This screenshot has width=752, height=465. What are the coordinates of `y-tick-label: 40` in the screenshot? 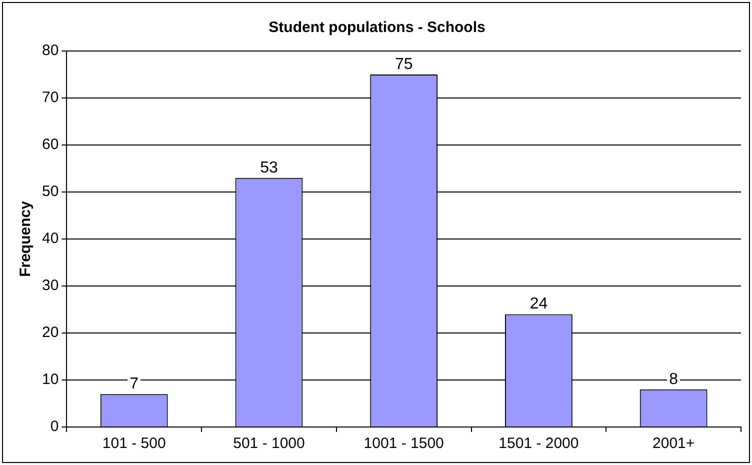 It's located at (50, 239).